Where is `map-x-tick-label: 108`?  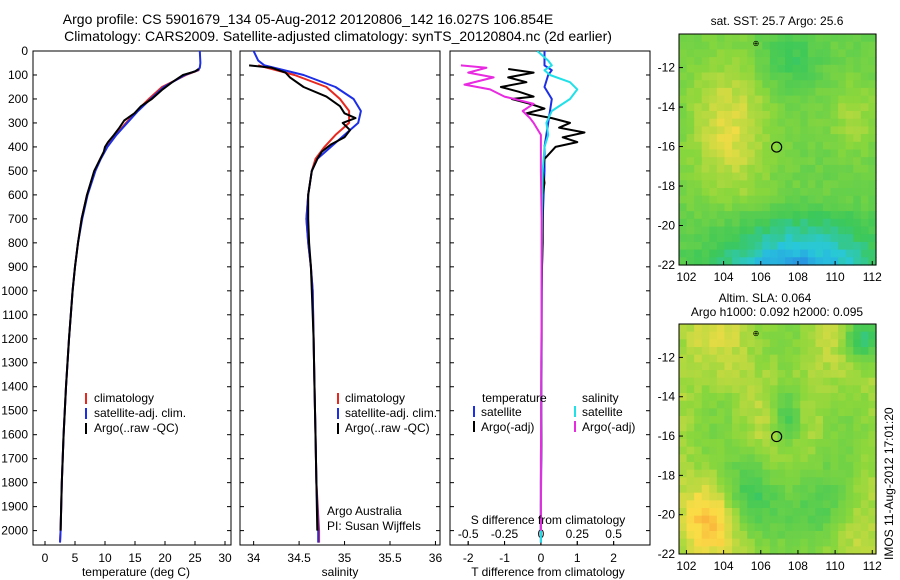 map-x-tick-label: 108 is located at coordinates (798, 566).